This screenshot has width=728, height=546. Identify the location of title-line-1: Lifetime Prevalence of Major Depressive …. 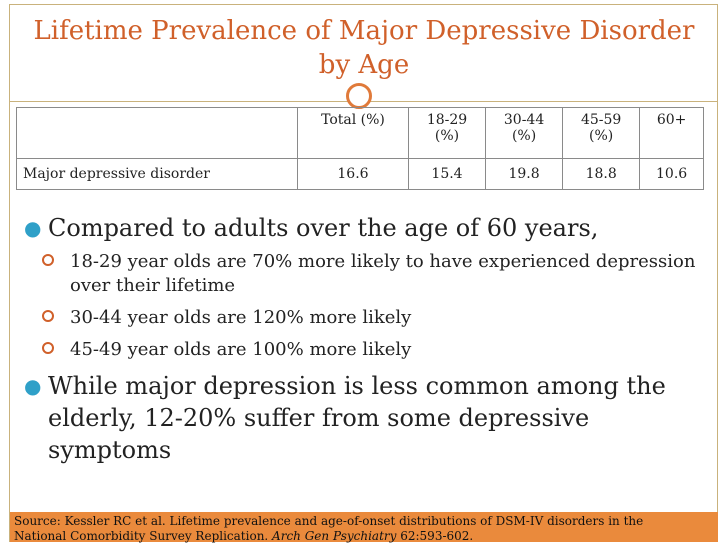
(364, 31).